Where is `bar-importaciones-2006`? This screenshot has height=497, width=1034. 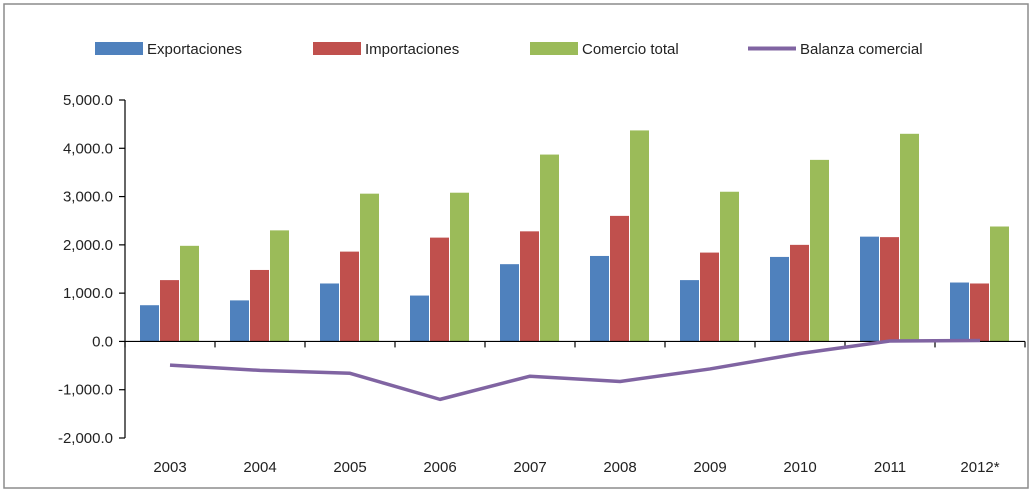
bar-importaciones-2006 is located at coordinates (439, 289).